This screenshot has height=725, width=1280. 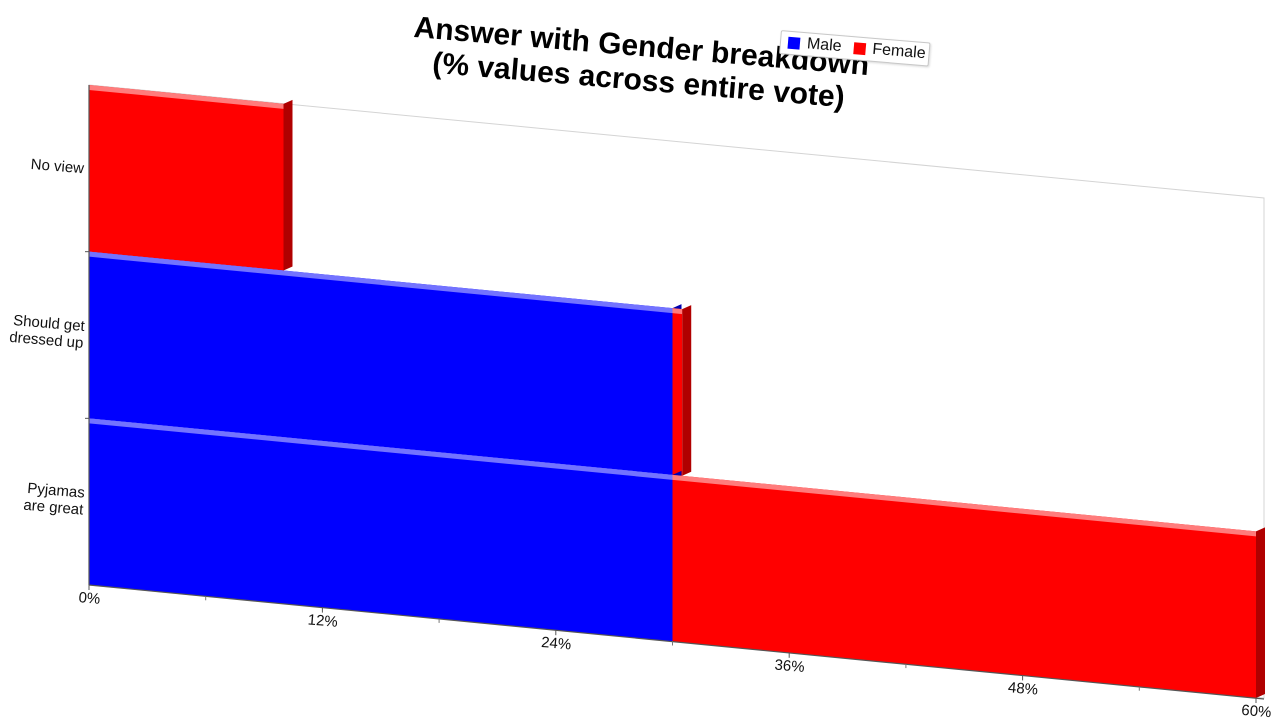 What do you see at coordinates (55, 499) in the screenshot?
I see `y-tick-label-2: Pyjamasare great` at bounding box center [55, 499].